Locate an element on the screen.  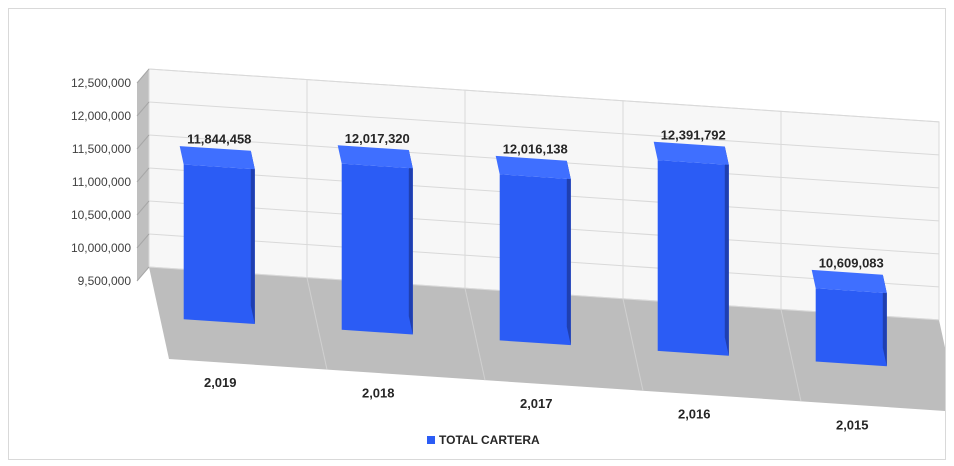
bar-2,019 is located at coordinates (217, 235).